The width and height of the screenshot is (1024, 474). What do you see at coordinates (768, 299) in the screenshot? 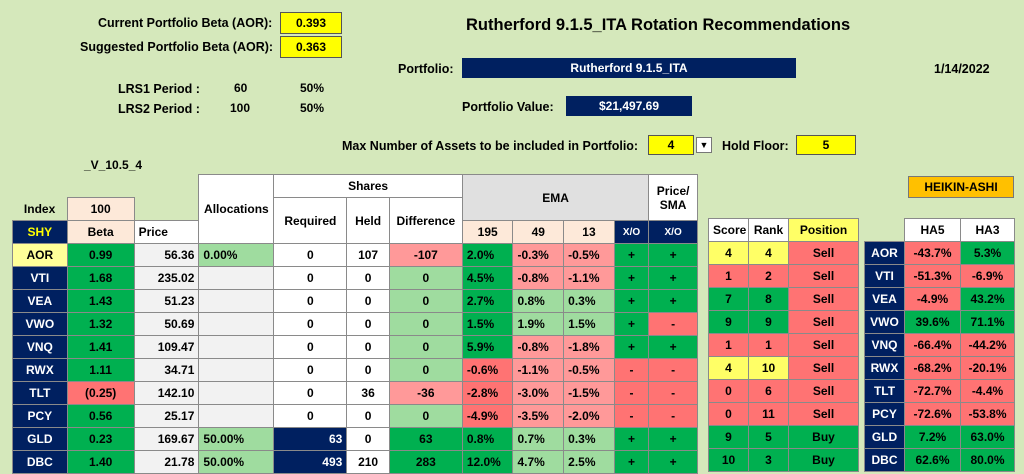
I see `rank-cell: 8` at bounding box center [768, 299].